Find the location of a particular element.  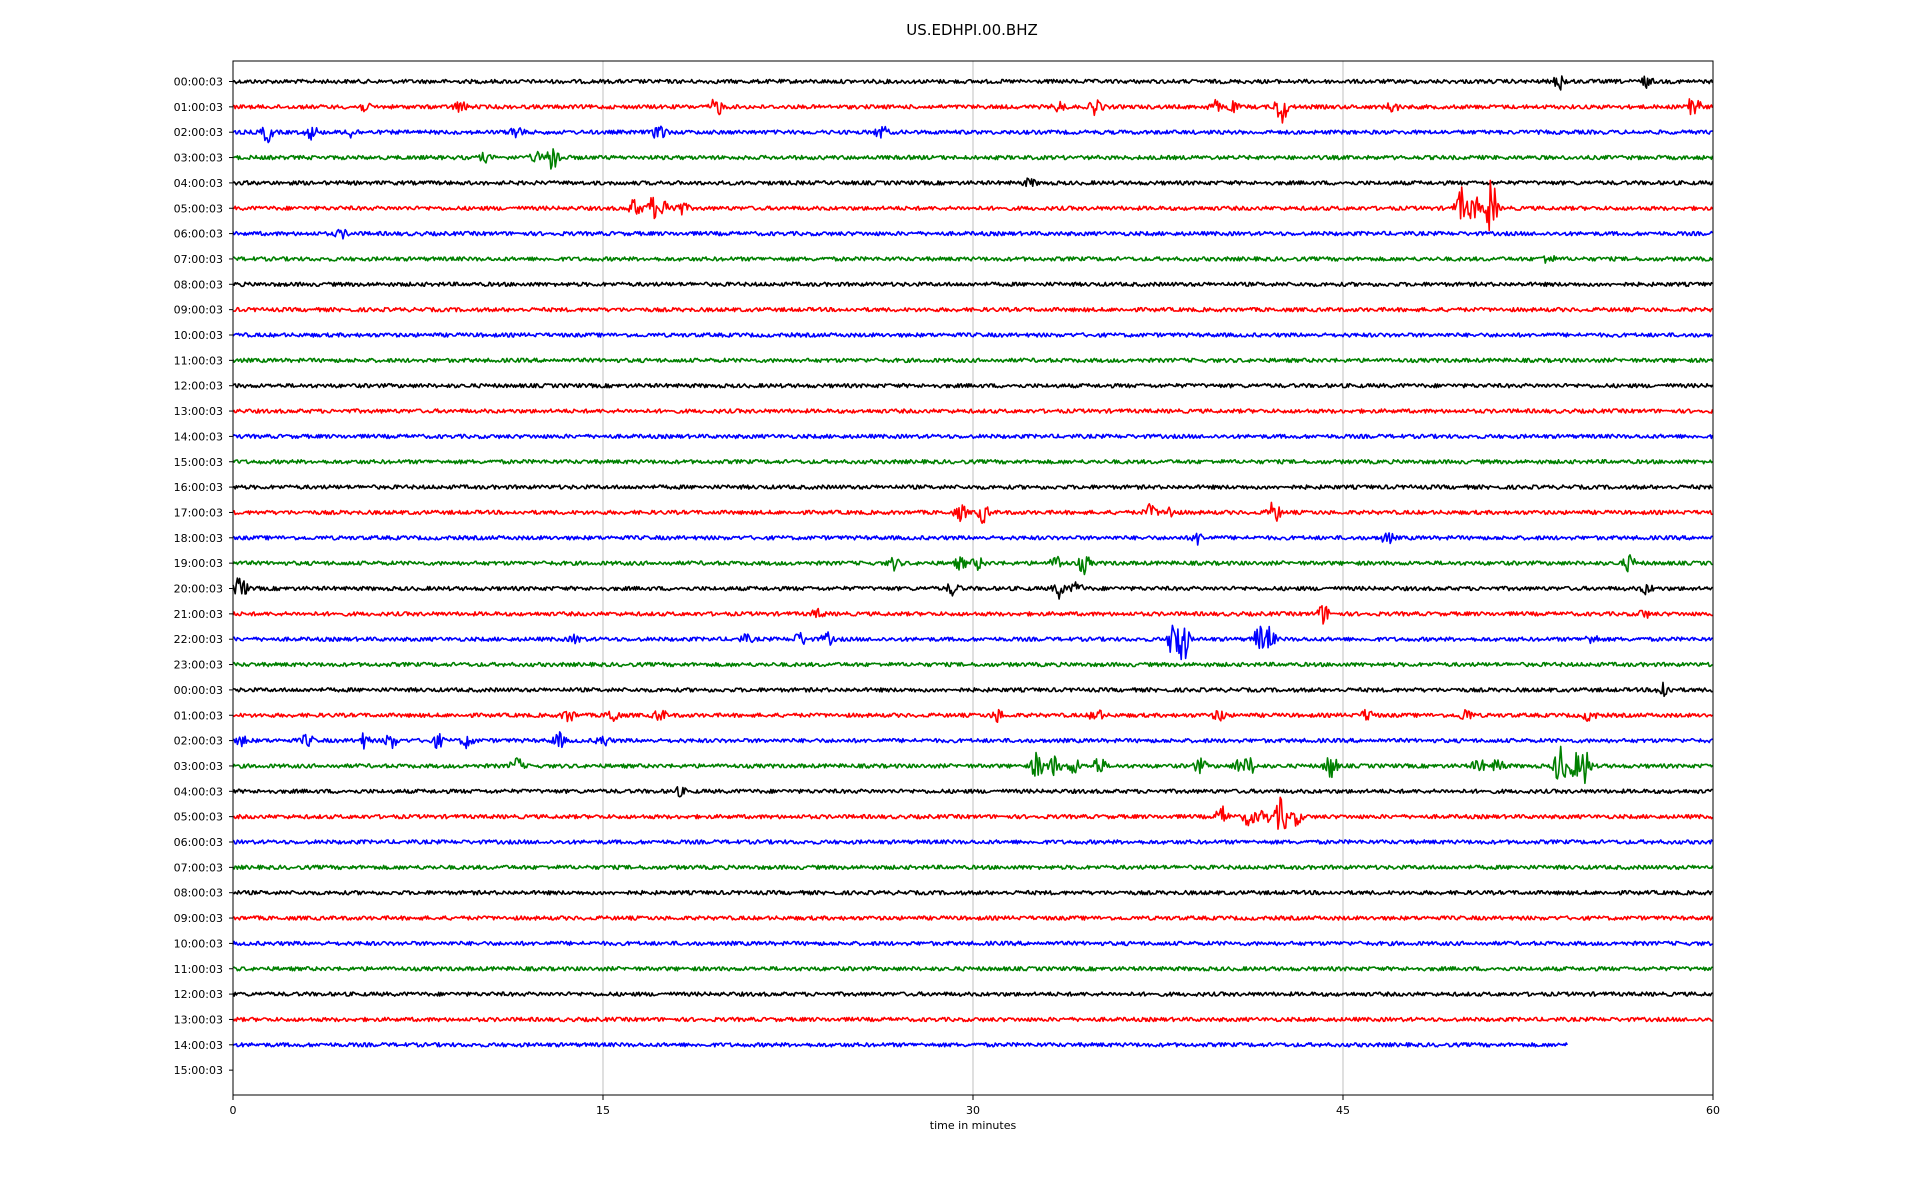

row-label-28: 04:00:03 is located at coordinates (198, 791).